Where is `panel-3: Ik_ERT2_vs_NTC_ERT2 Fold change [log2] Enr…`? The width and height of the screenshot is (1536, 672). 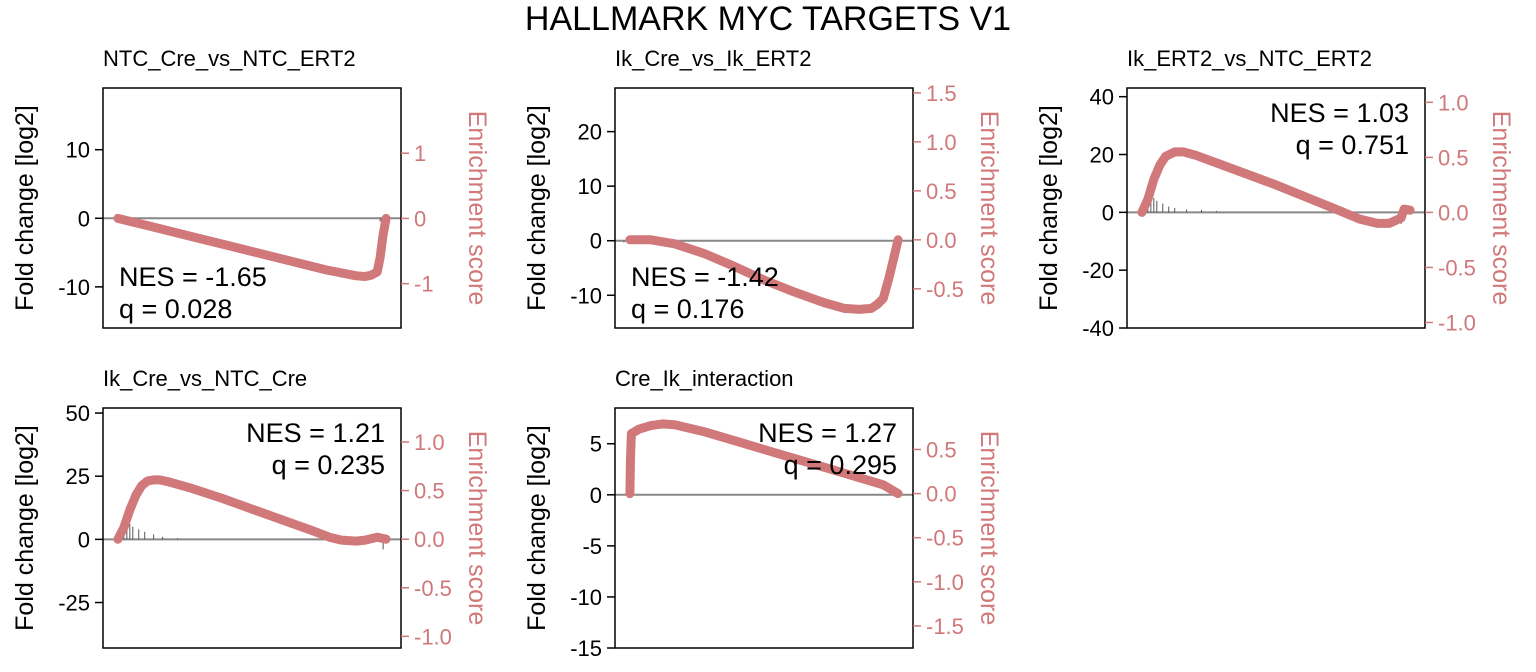 panel-3: Ik_ERT2_vs_NTC_ERT2 Fold change [log2] Enr… is located at coordinates (1275, 193).